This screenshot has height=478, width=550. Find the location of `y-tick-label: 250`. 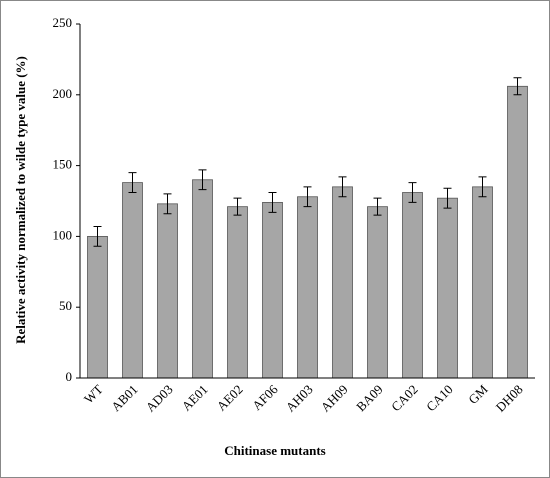

y-tick-label: 250 is located at coordinates (63, 22).